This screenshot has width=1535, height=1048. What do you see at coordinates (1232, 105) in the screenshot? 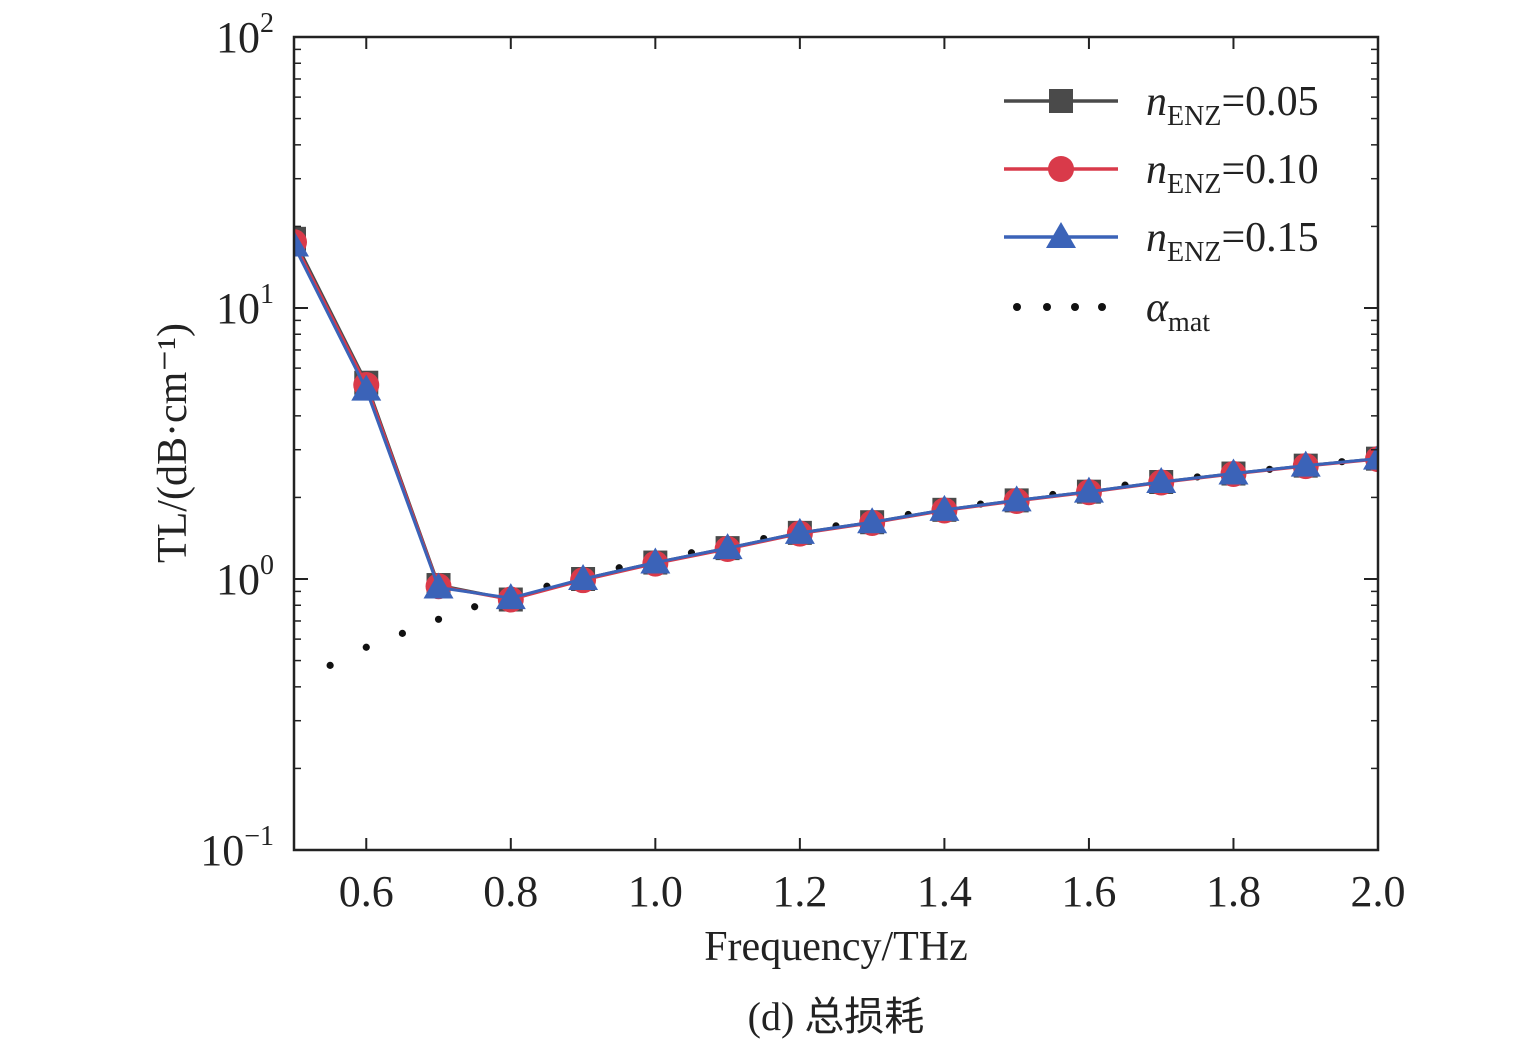
I see `legend-label: nENZ=0.05` at bounding box center [1232, 105].